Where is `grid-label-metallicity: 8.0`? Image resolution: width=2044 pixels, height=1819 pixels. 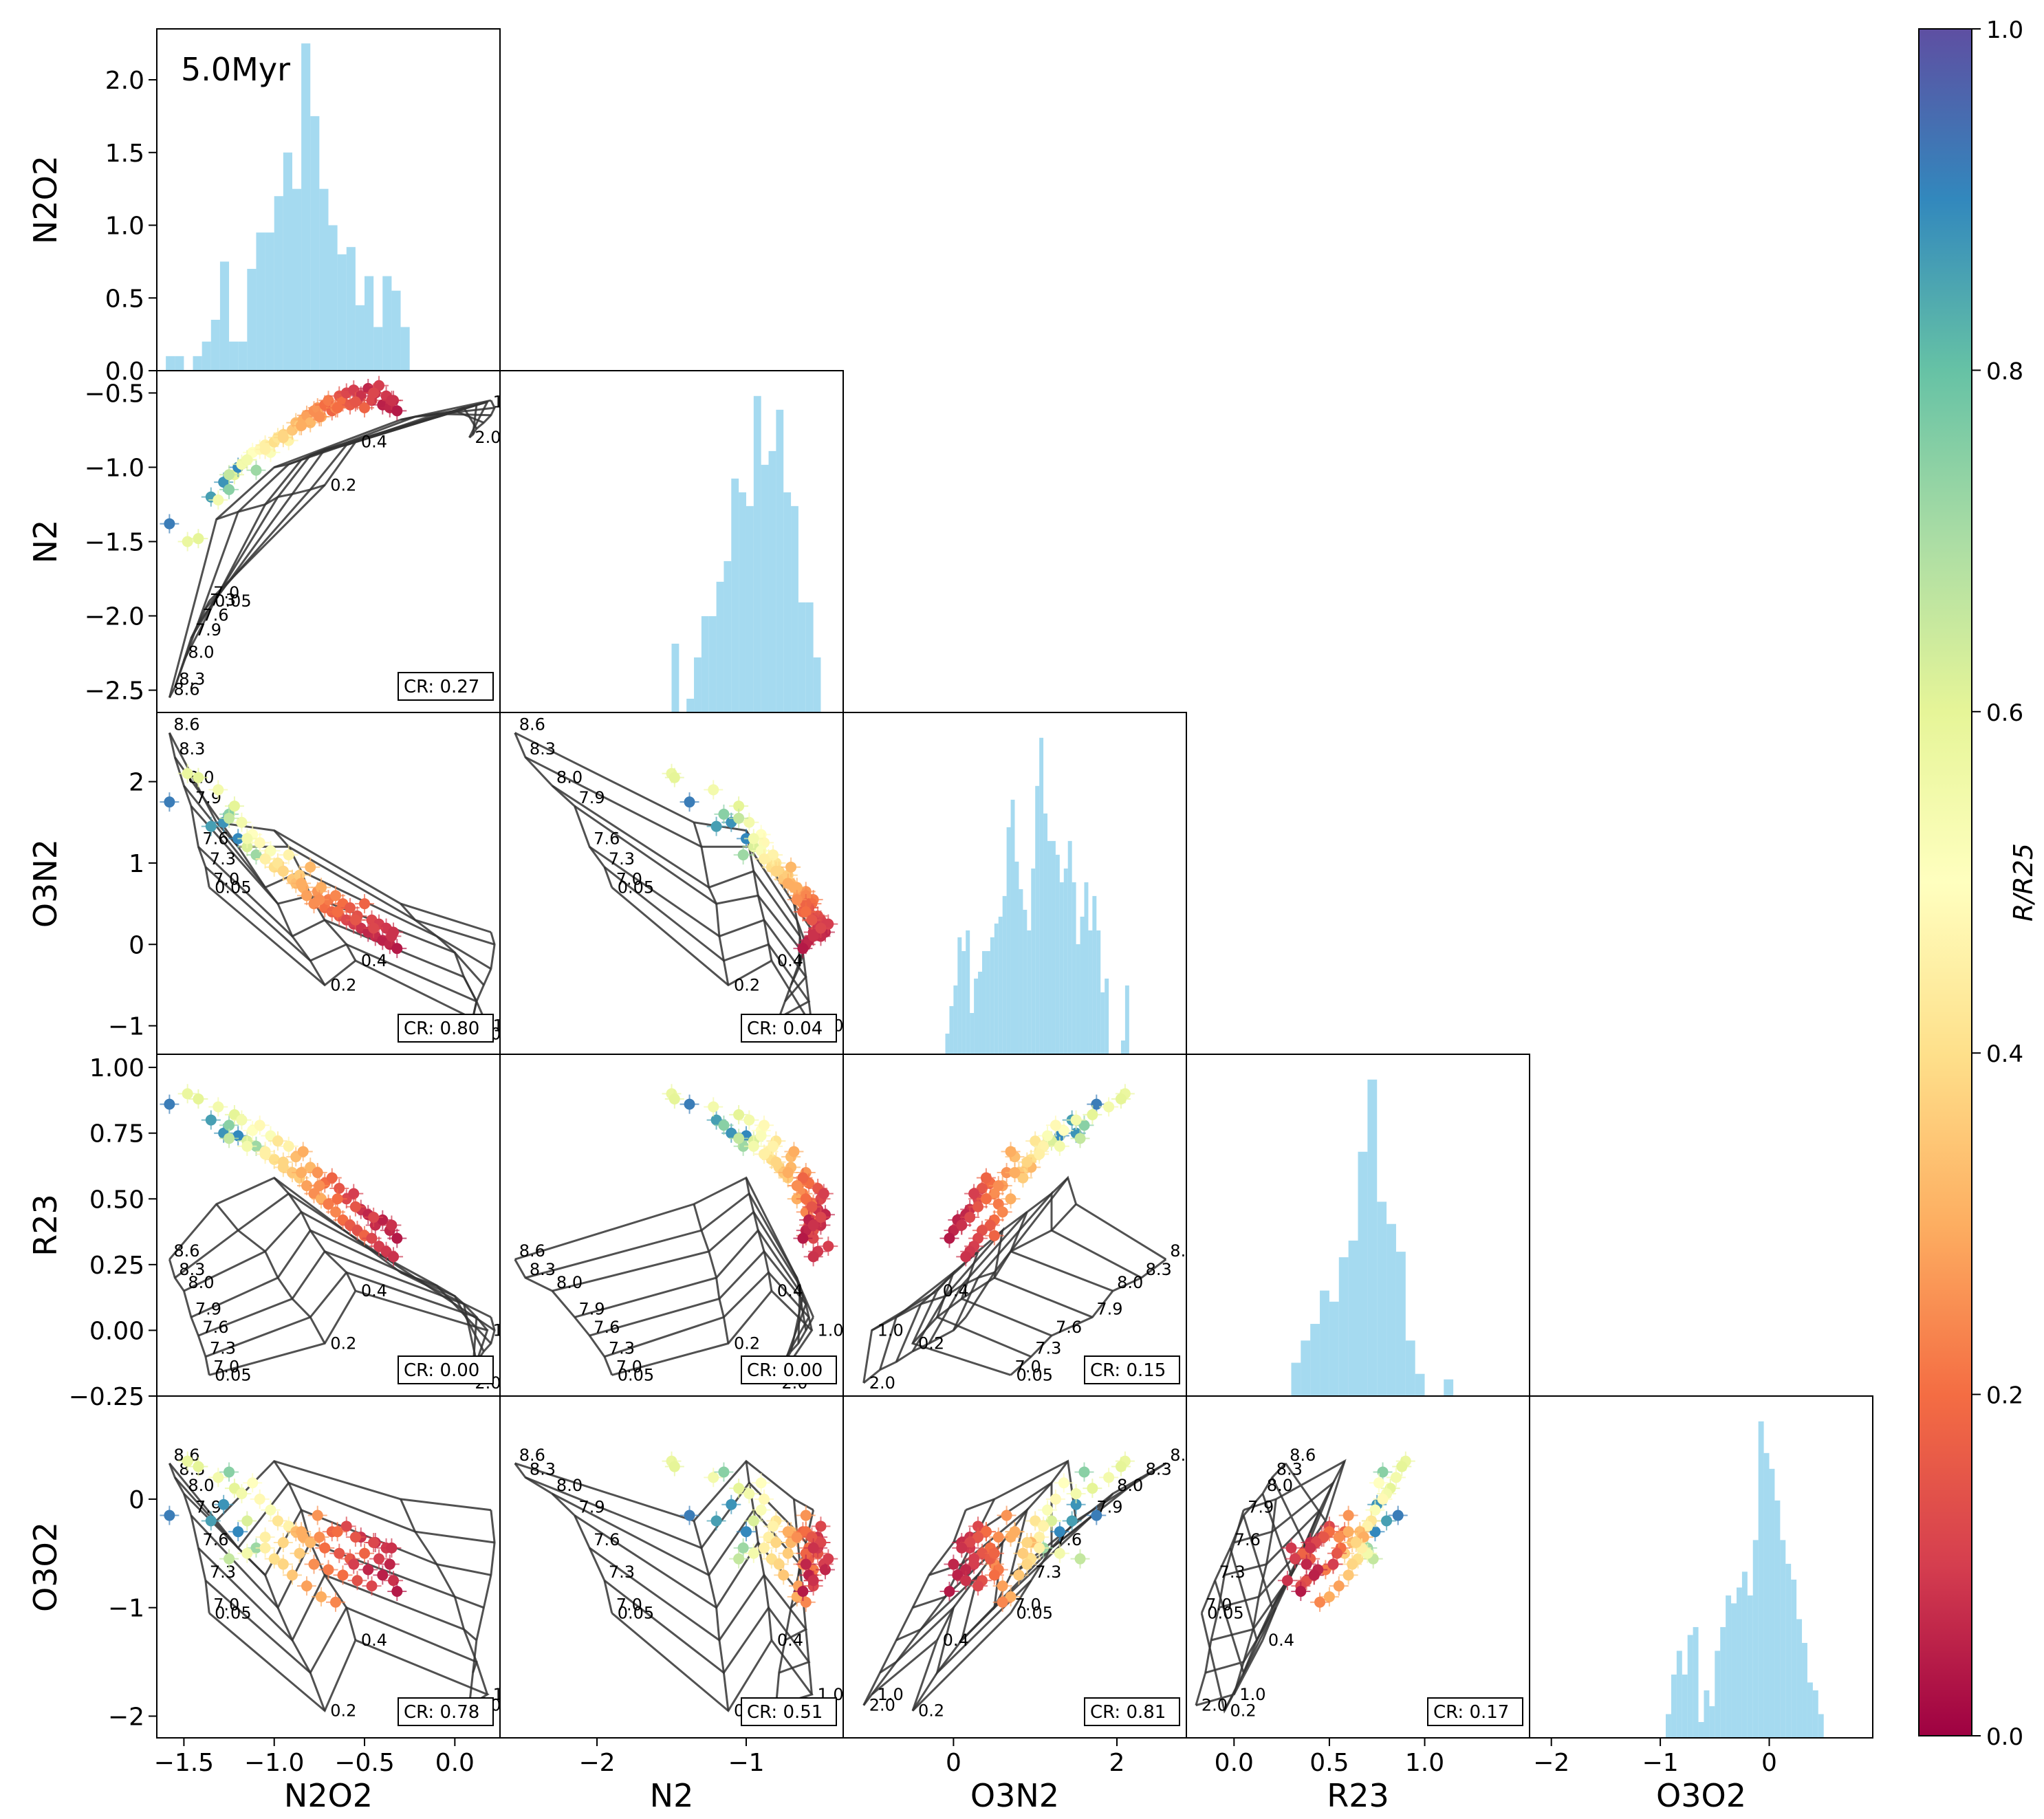
grid-label-metallicity: 8.0 is located at coordinates (569, 1485).